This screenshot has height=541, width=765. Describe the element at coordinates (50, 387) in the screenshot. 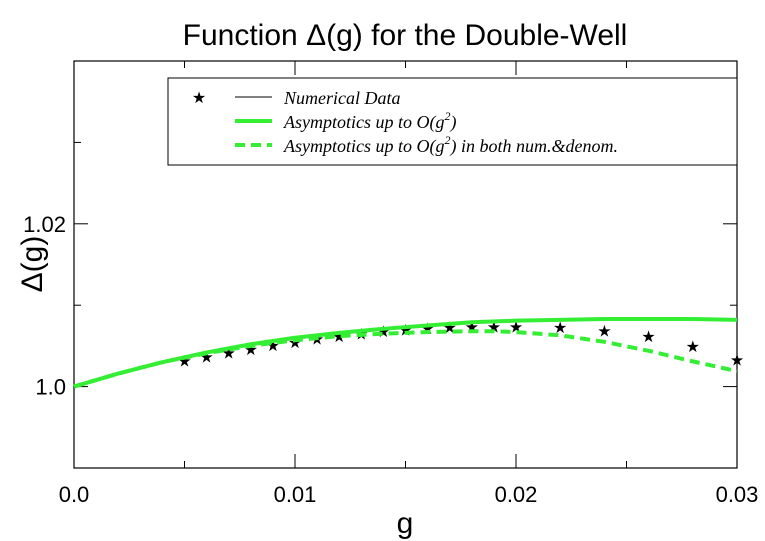

I see `y-tick-label: 1.0` at that location.